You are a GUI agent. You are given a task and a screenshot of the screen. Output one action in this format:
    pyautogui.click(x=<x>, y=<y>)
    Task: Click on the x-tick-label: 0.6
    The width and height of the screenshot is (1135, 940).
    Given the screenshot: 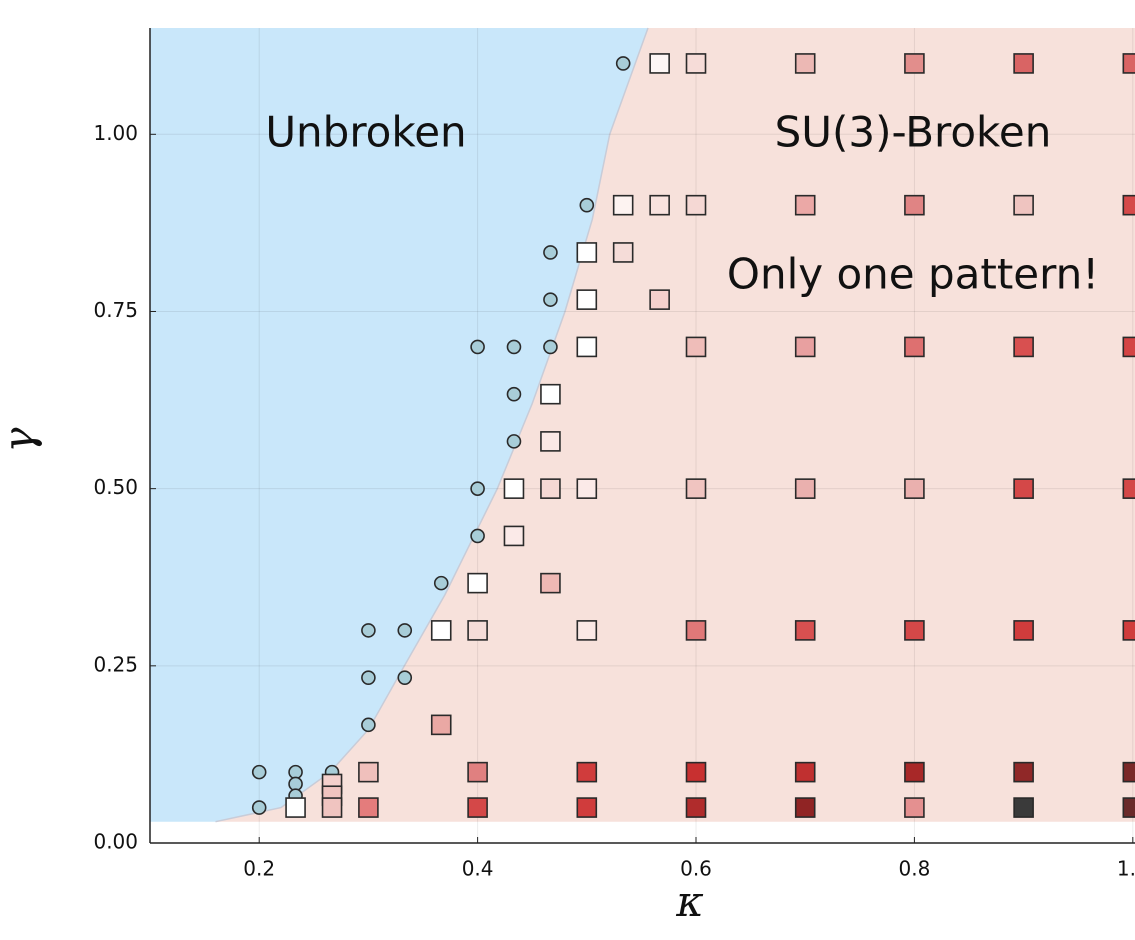 What is the action you would take?
    pyautogui.click(x=696, y=869)
    